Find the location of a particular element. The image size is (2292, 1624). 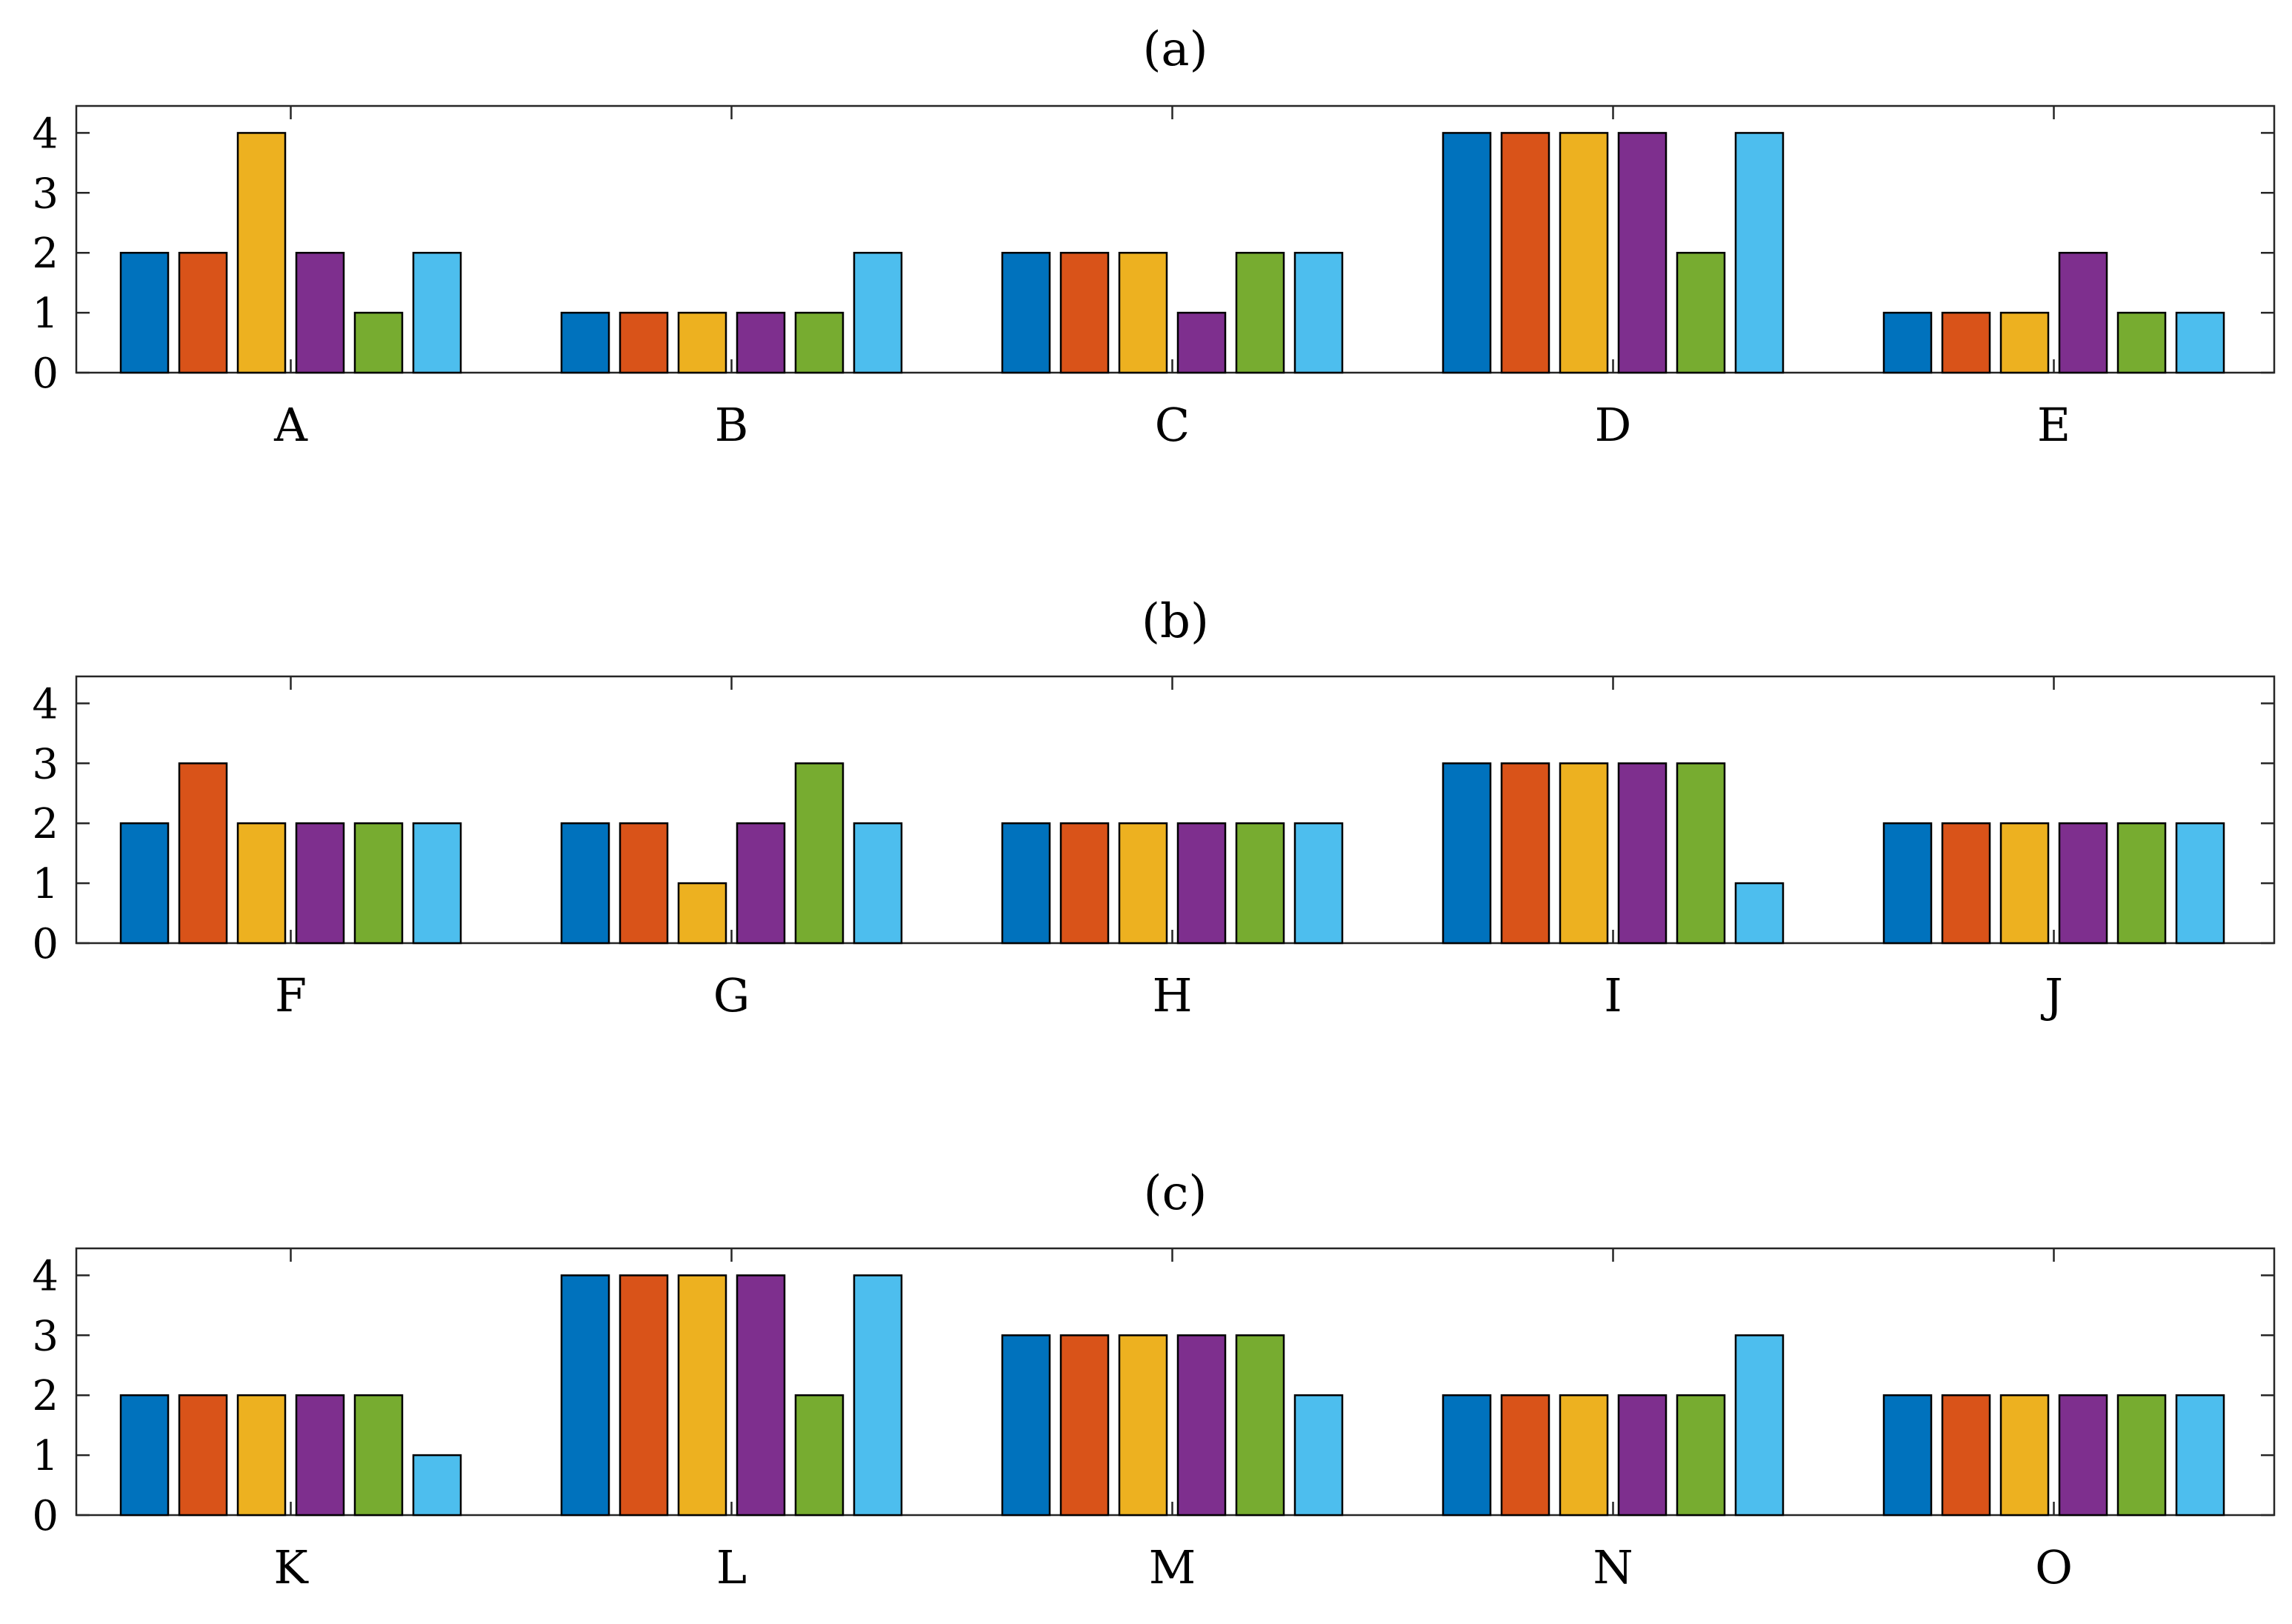

panel-a-ytick-label: 1 is located at coordinates (45, 314).